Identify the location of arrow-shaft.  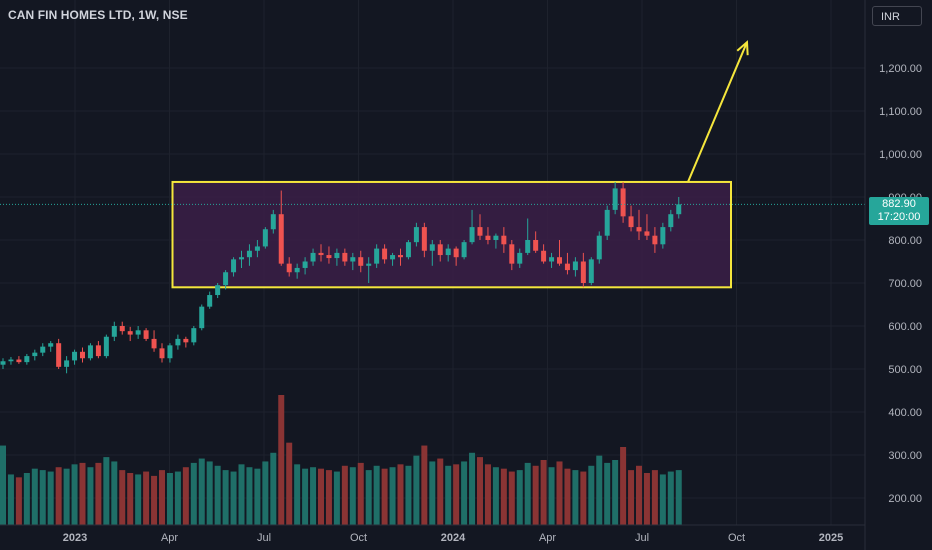
(717, 112).